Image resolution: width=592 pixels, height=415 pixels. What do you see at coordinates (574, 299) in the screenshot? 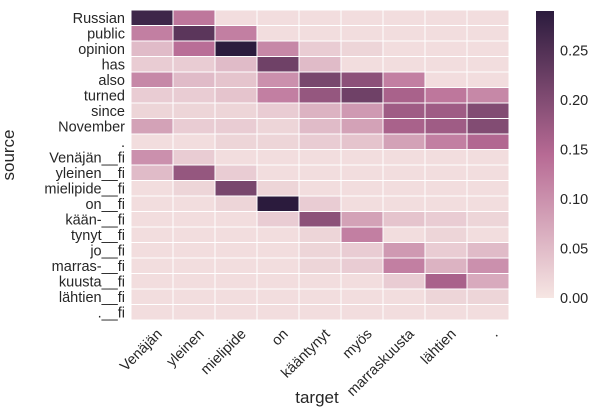
I see `colorbar-tick-label: 0.00` at bounding box center [574, 299].